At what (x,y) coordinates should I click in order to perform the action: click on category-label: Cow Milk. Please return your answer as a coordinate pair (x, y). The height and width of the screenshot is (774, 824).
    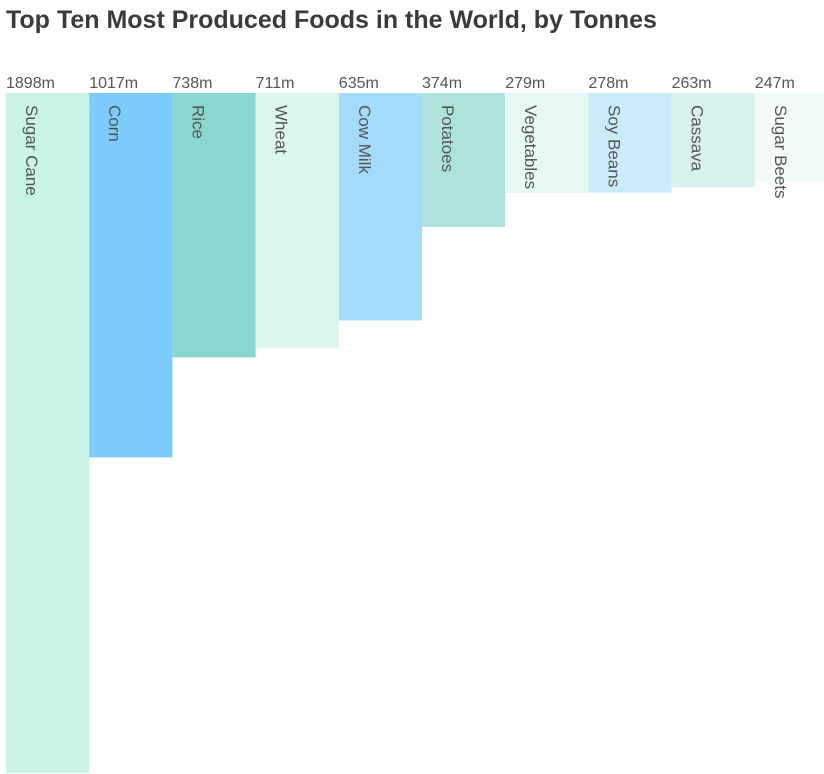
    Looking at the image, I should click on (364, 139).